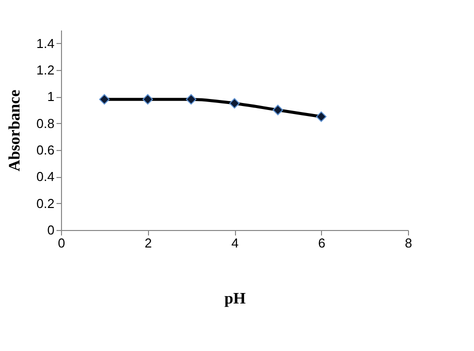 This screenshot has height=351, width=474. I want to click on x-tick-label: 0, so click(62, 243).